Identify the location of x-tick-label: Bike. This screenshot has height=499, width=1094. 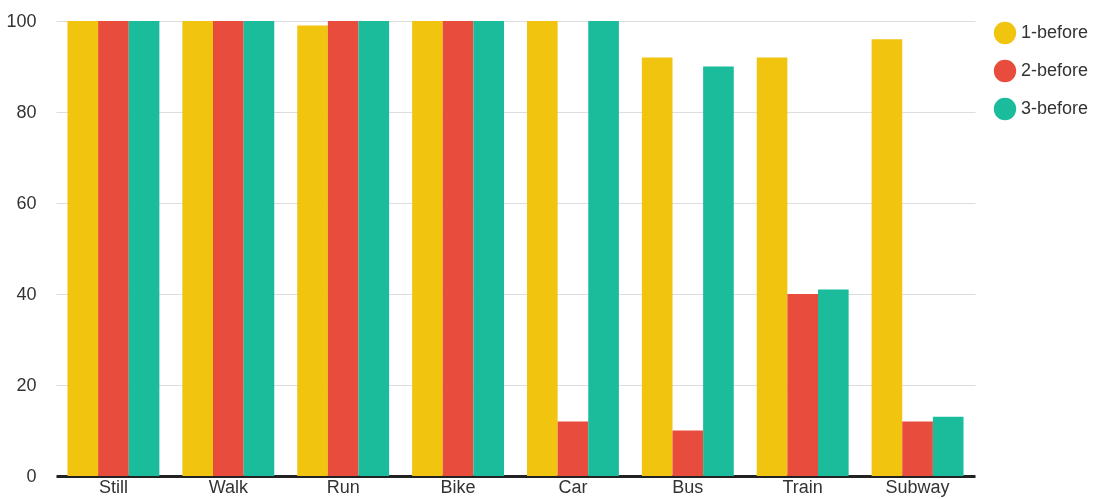
(458, 486).